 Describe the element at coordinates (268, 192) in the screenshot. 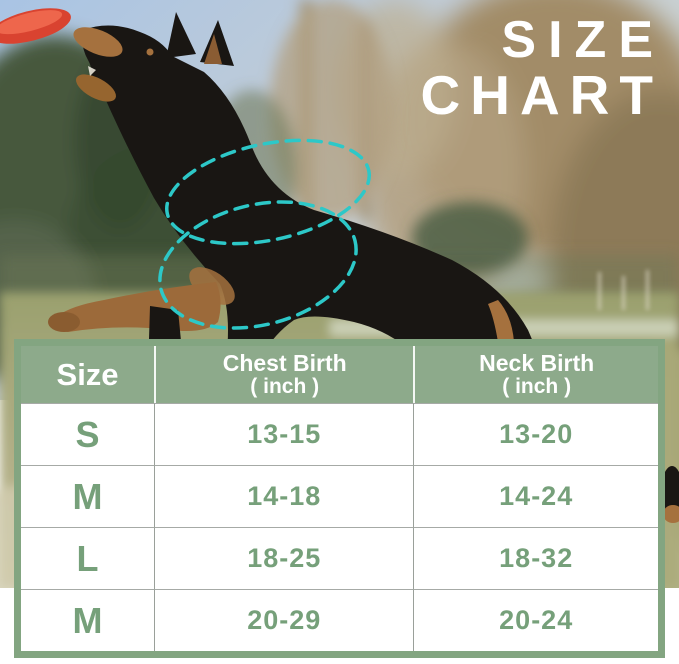

I see `measure-line-neck` at that location.